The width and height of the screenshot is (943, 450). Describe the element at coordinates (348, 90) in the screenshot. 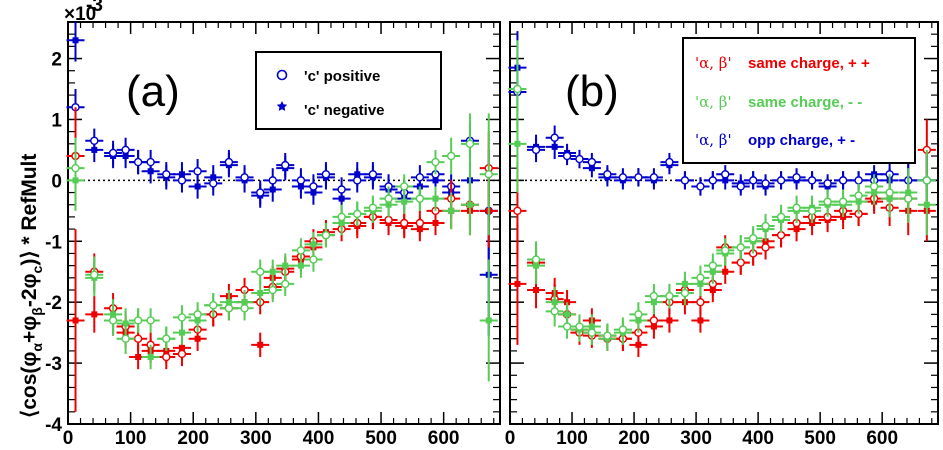

I see `legend-a: 'c' positive 'c' negative` at that location.